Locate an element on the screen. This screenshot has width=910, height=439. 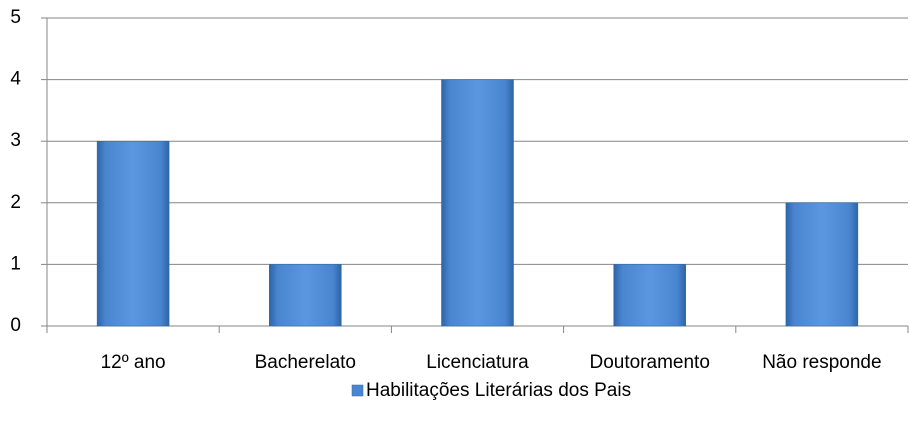
y-tick-label: 4 is located at coordinates (15, 79).